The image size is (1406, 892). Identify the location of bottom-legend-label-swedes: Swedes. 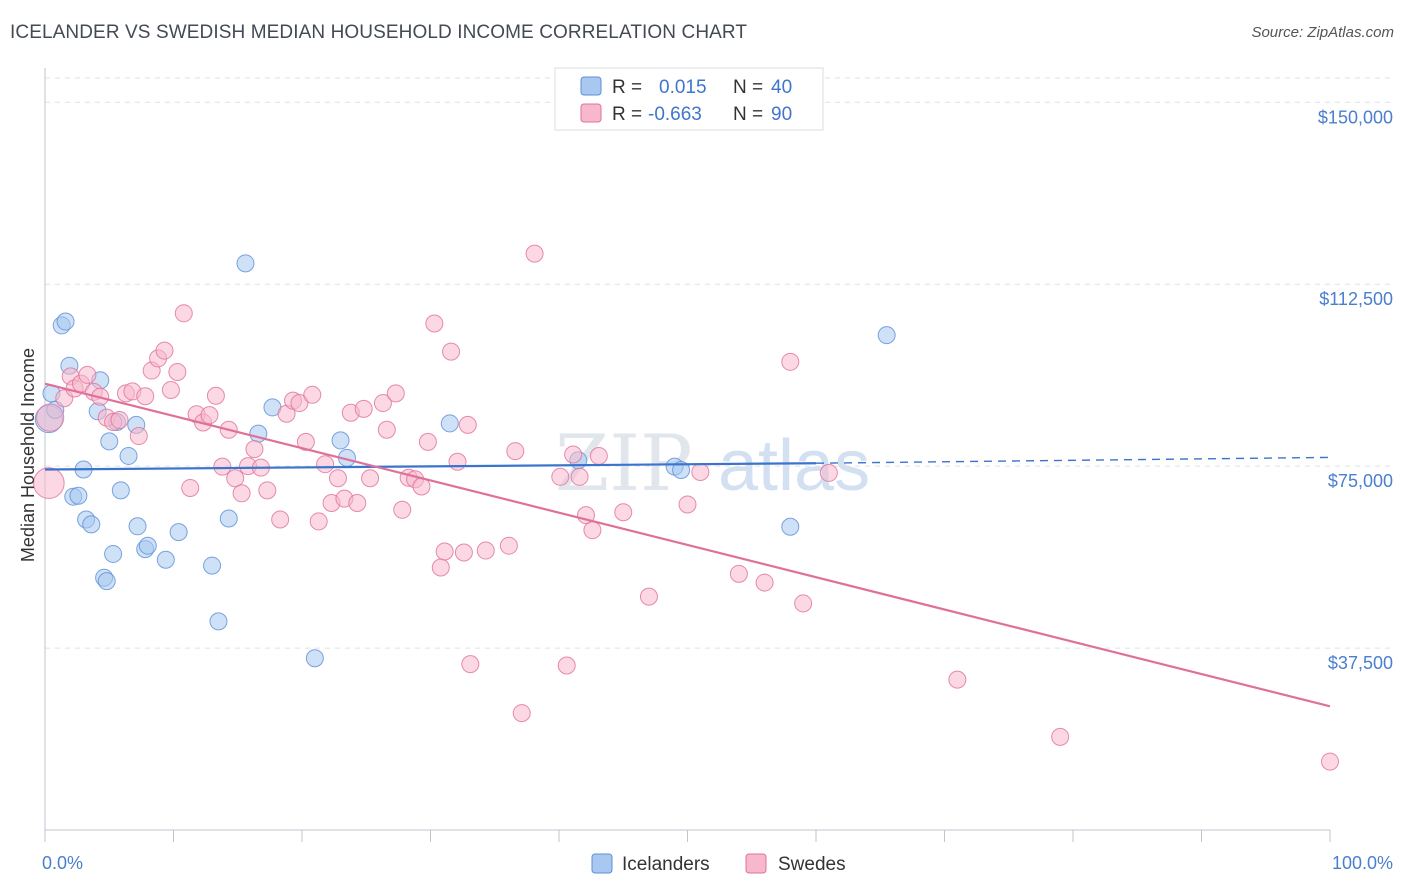
(812, 864).